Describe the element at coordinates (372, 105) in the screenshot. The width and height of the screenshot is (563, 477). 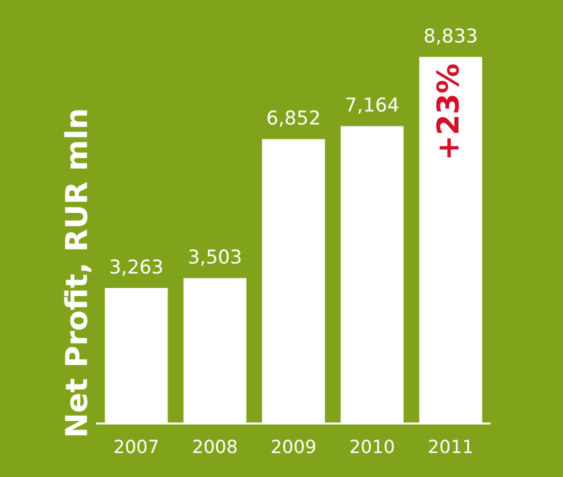
I see `data-label: 7,164` at that location.